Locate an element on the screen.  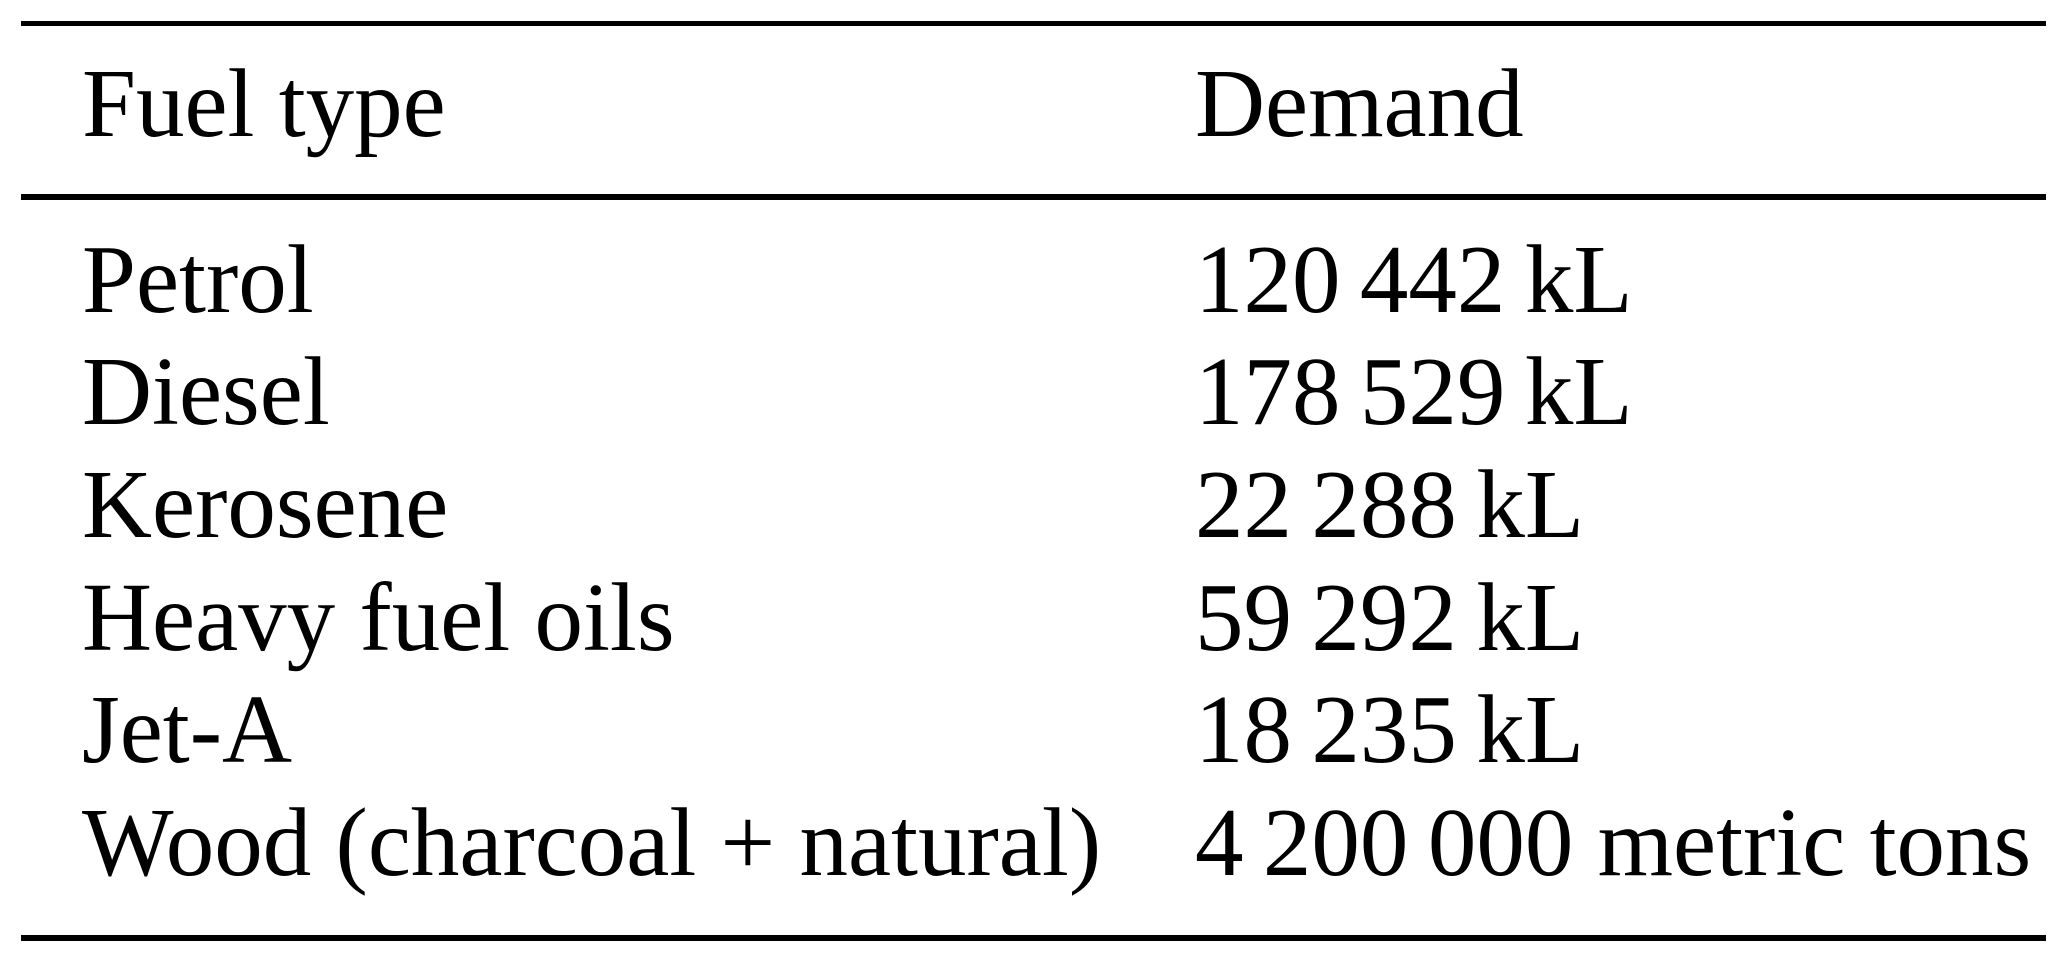
table-row: Jet-A 18 235 kL is located at coordinates (1033, 729).